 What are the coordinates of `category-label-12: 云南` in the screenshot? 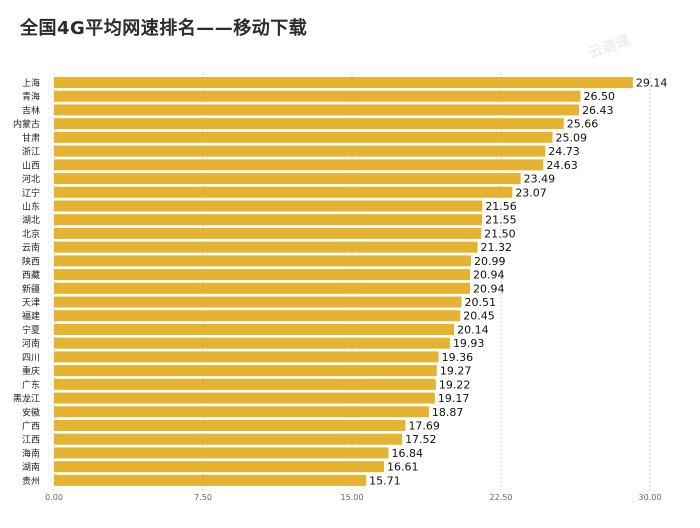 It's located at (31, 248).